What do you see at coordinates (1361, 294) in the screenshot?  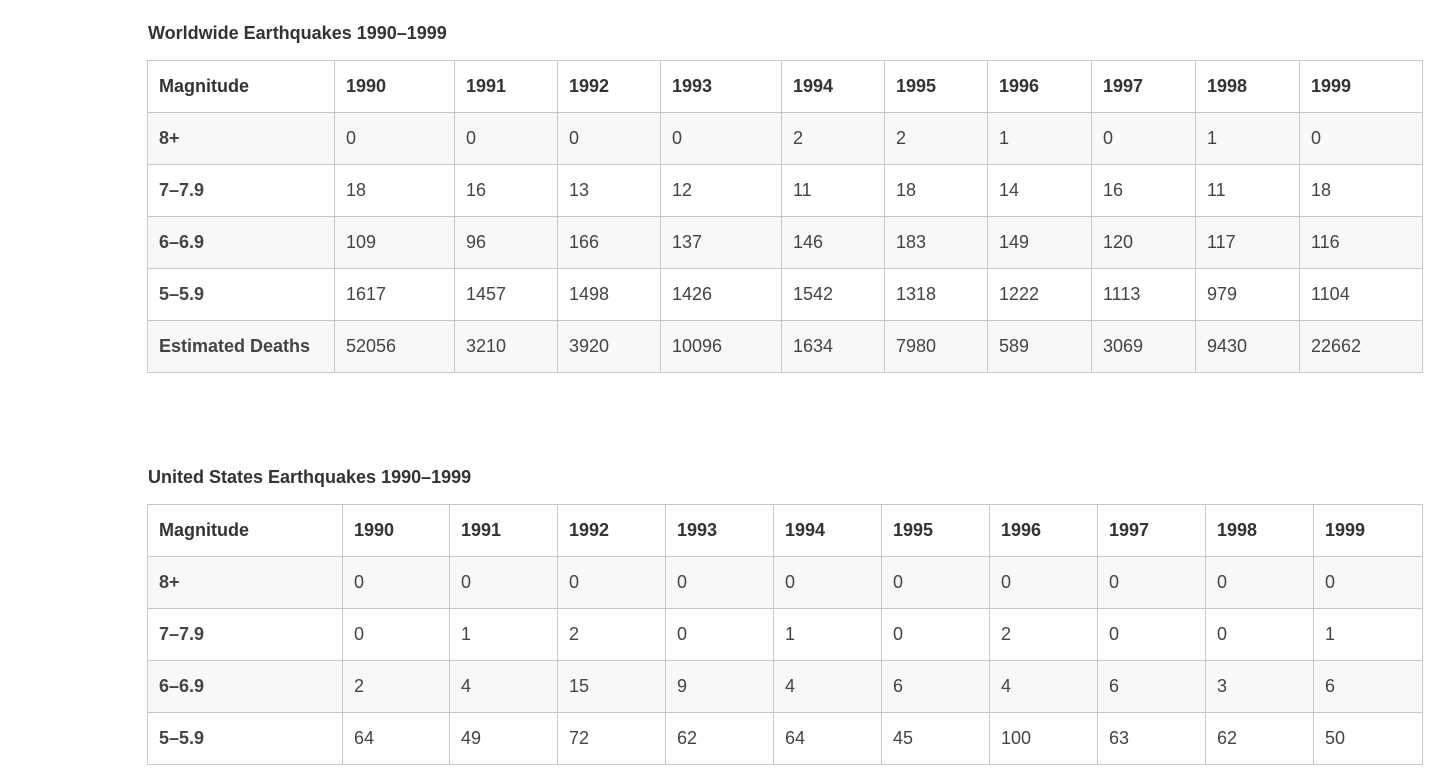 I see `table-cell: 1104` at bounding box center [1361, 294].